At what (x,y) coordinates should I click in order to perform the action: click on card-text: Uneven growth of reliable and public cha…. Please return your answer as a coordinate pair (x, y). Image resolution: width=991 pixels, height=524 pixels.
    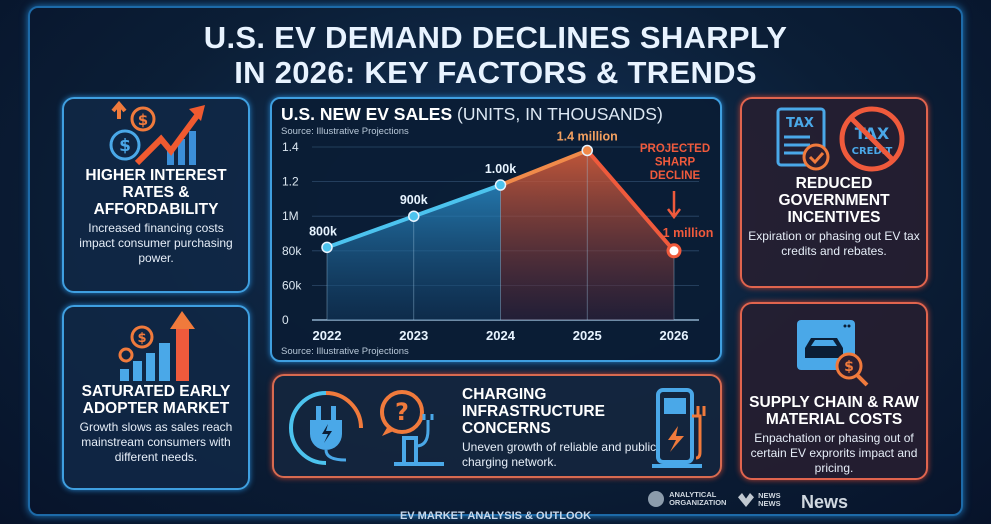
    Looking at the image, I should click on (559, 454).